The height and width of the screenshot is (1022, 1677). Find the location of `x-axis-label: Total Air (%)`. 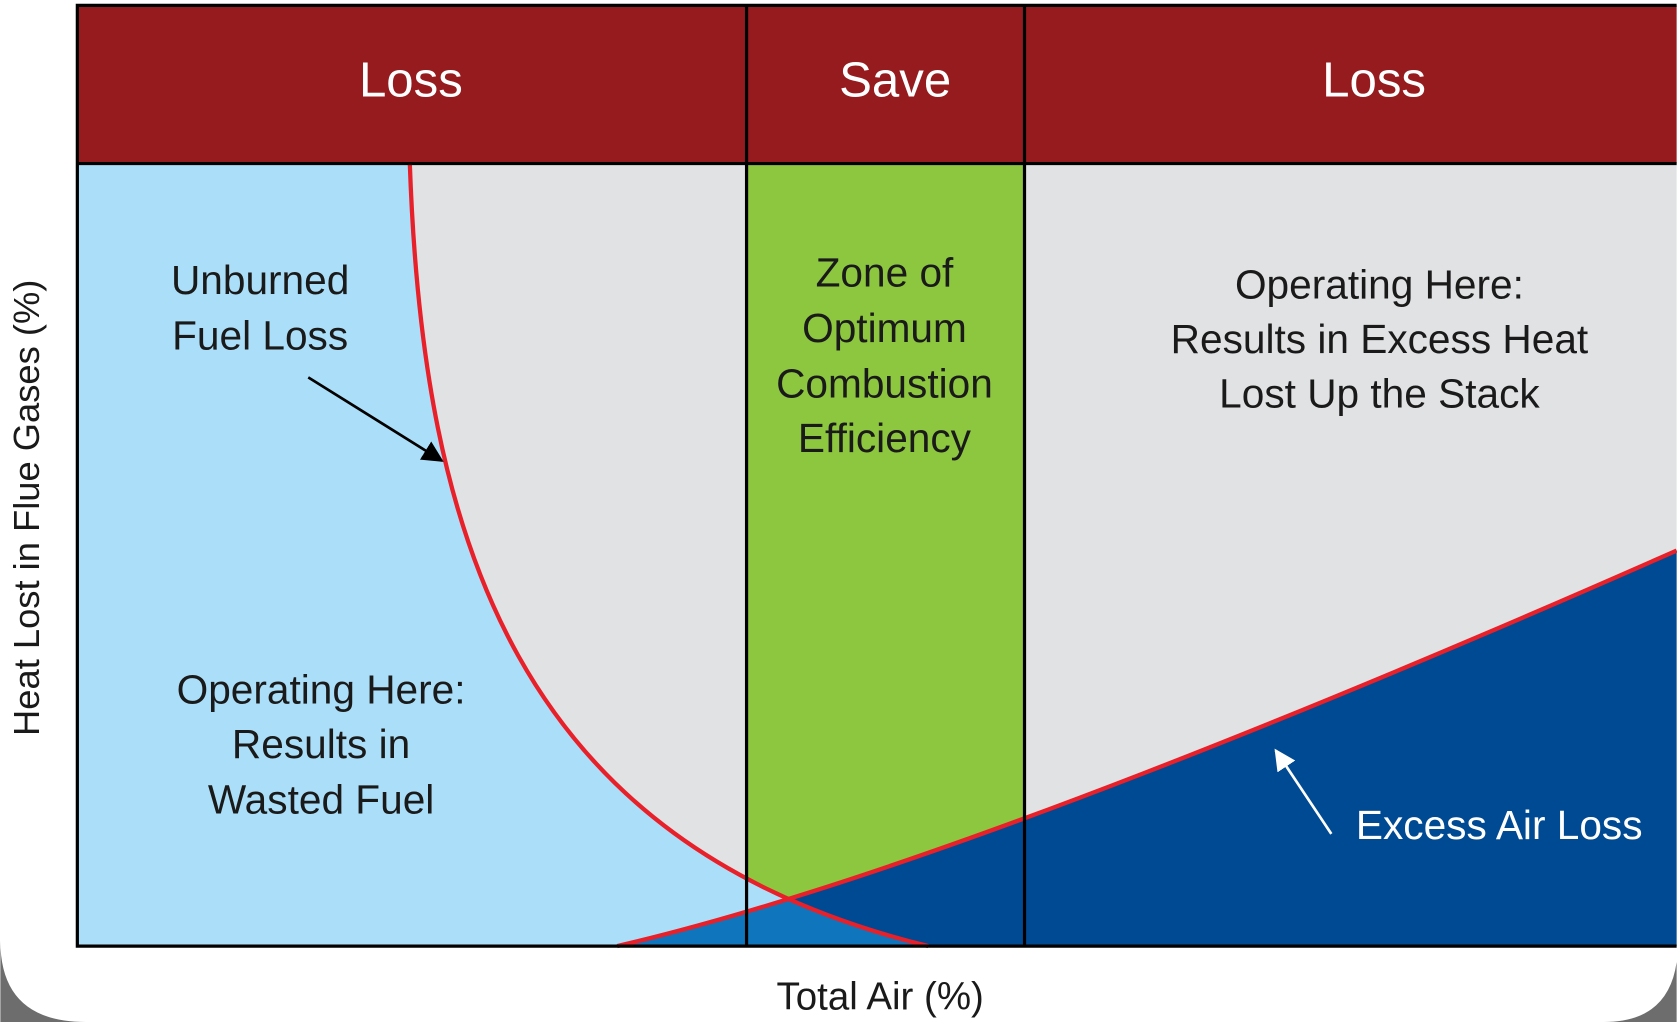

x-axis-label: Total Air (%) is located at coordinates (880, 997).